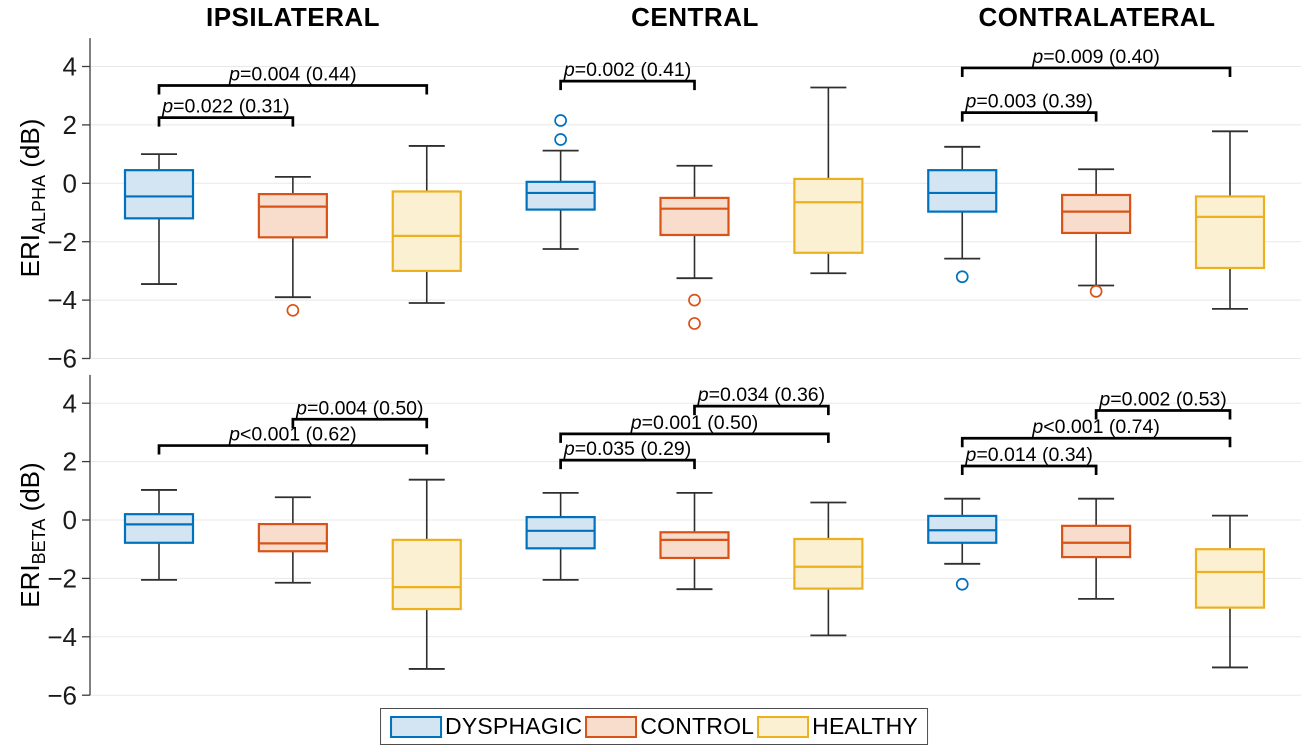 Image resolution: width=1308 pixels, height=752 pixels. I want to click on box-alpha-central-control, so click(694, 247).